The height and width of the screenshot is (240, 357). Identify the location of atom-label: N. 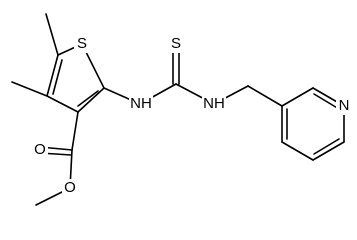
(344, 105).